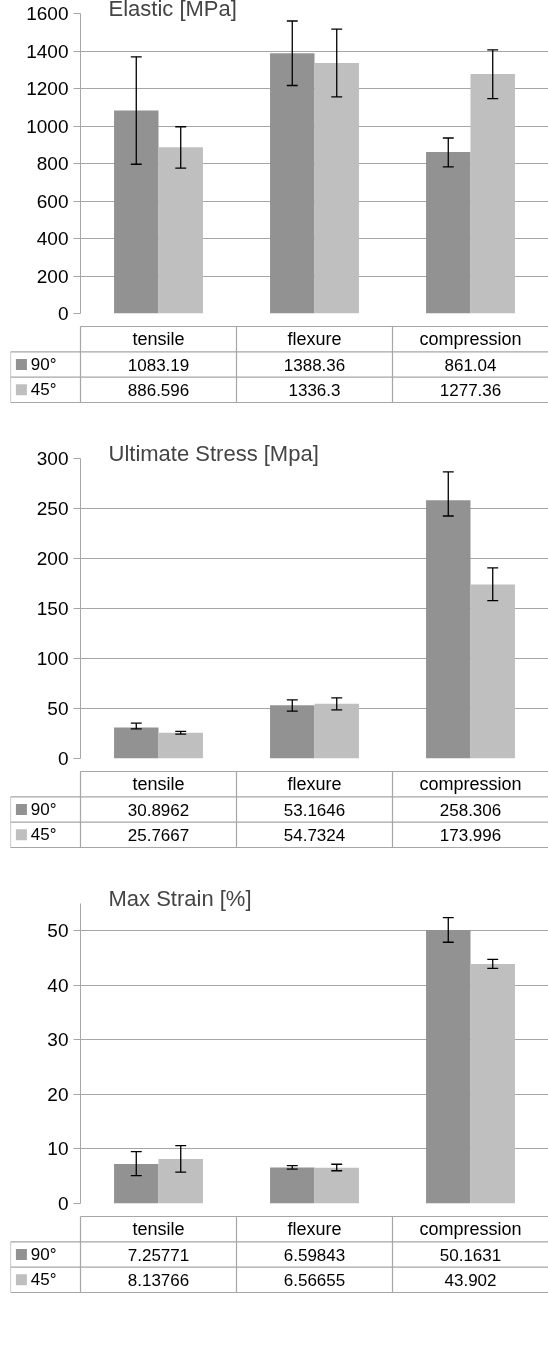 This screenshot has height=1363, width=548. What do you see at coordinates (180, 898) in the screenshot?
I see `chart-title: Max Strain [%]` at bounding box center [180, 898].